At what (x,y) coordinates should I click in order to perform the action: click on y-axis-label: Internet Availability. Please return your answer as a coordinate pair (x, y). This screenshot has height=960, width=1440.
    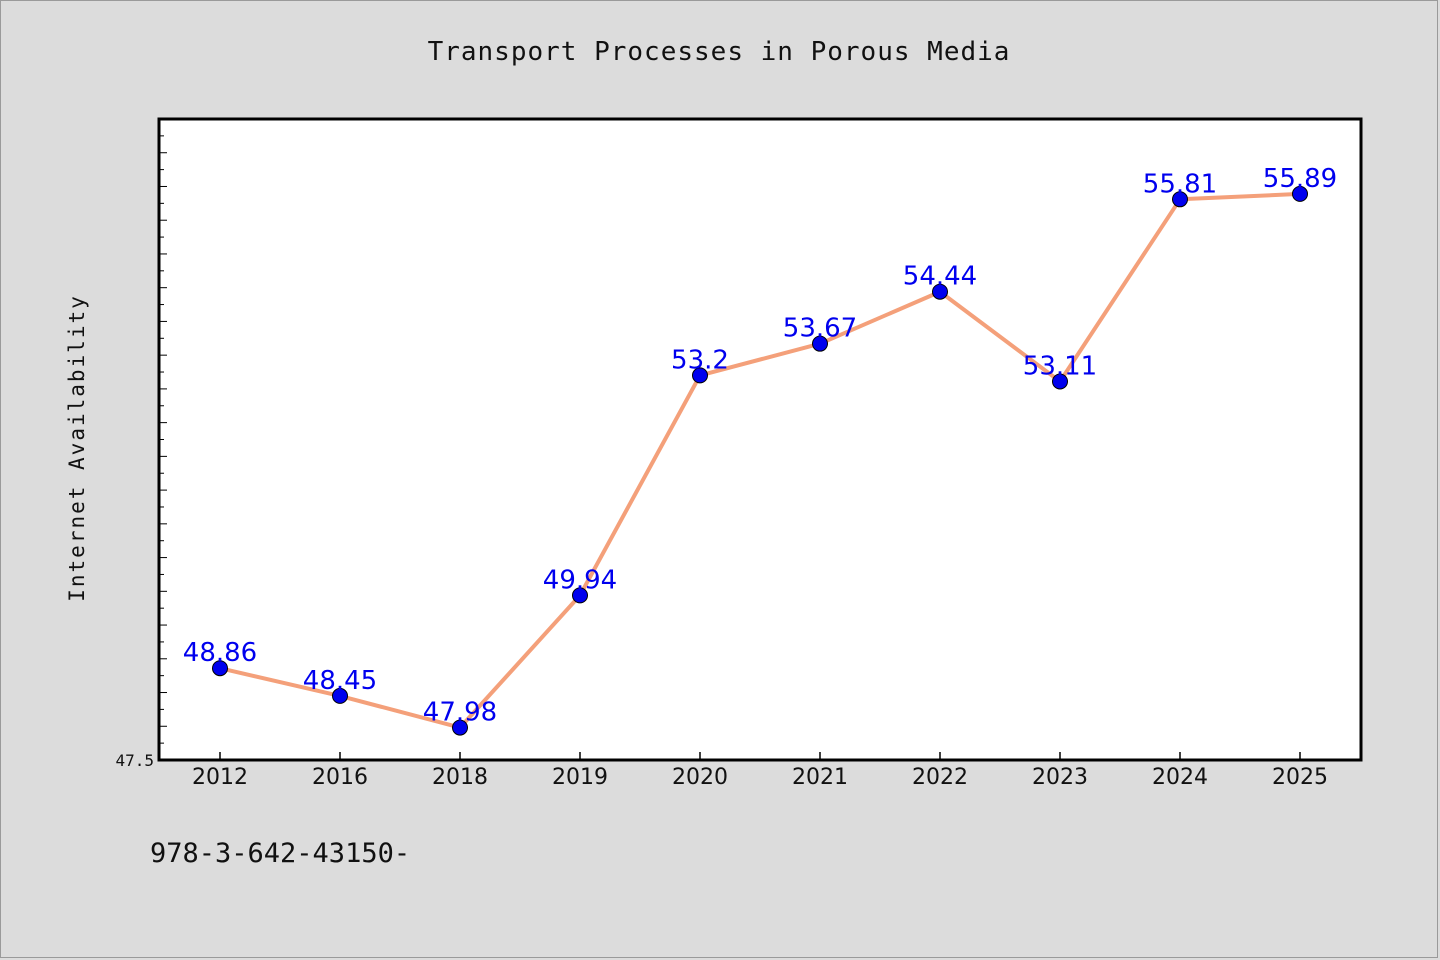
    Looking at the image, I should click on (77, 448).